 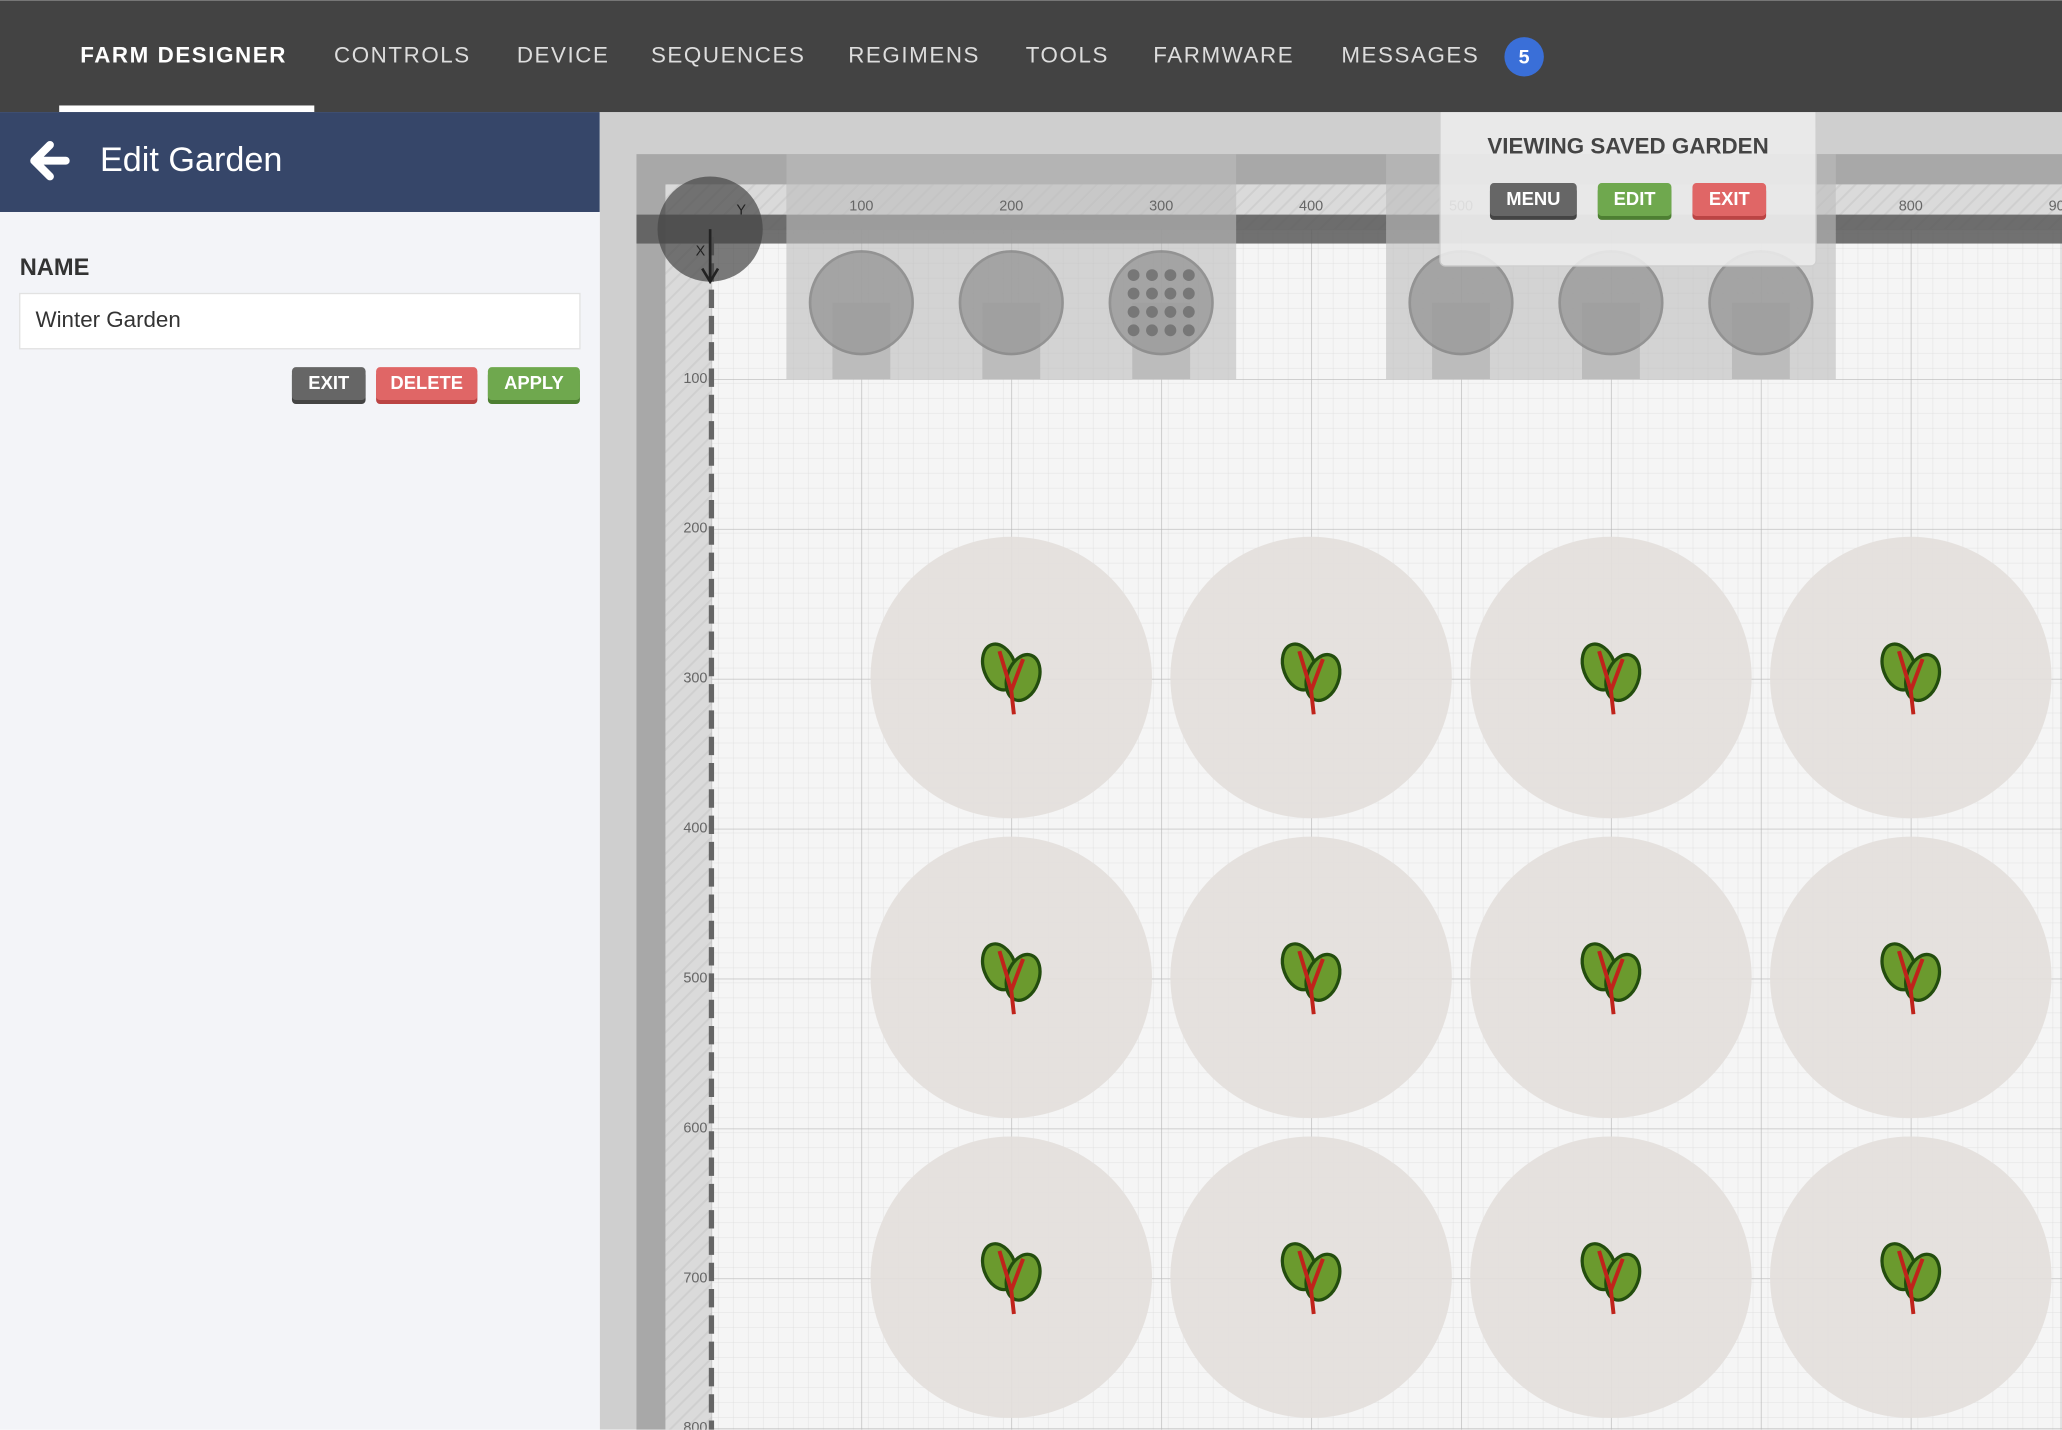 What do you see at coordinates (701, 251) in the screenshot?
I see `x-axis-letter: X` at bounding box center [701, 251].